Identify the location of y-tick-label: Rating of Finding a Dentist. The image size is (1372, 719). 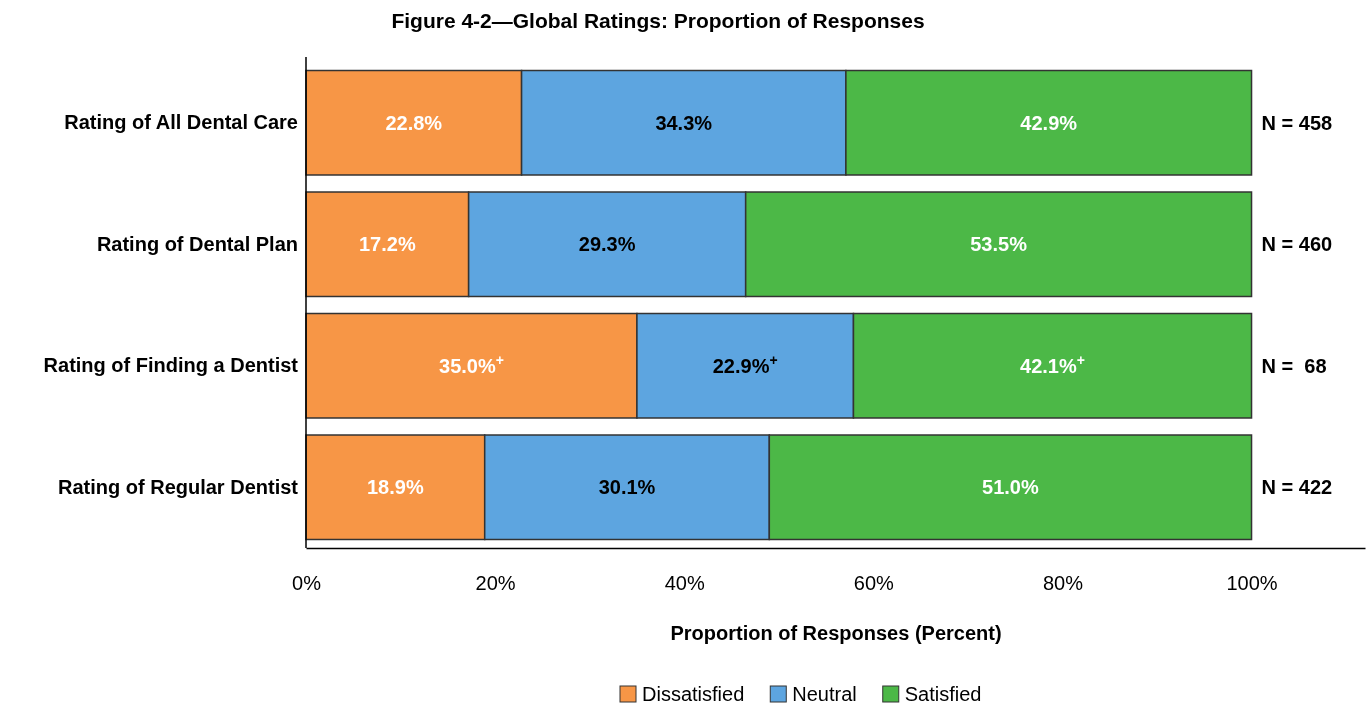
(171, 365).